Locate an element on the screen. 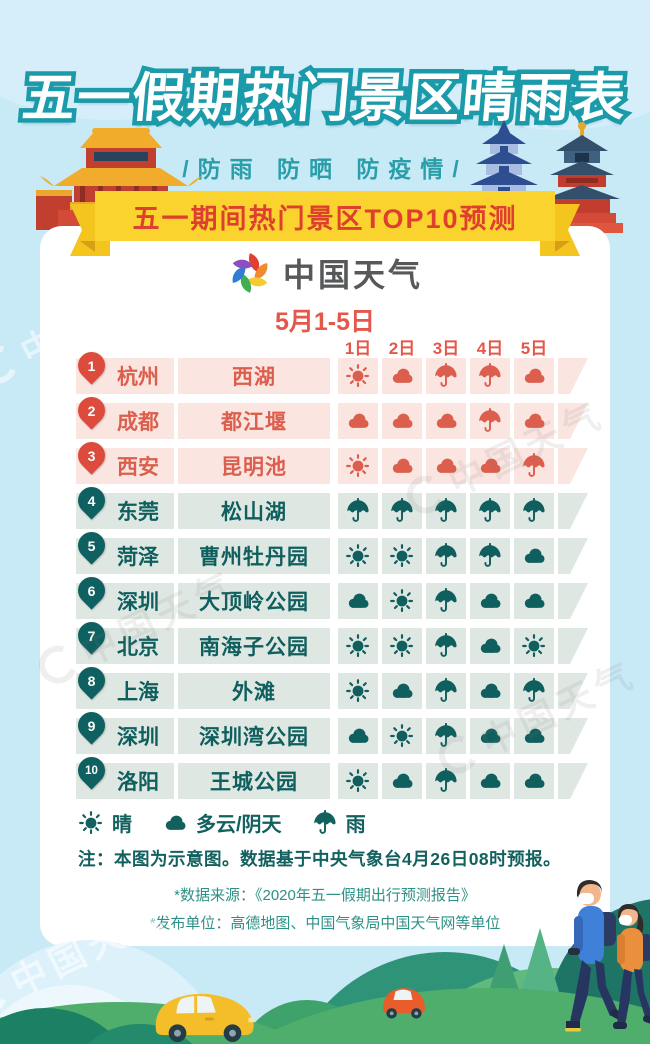 The width and height of the screenshot is (650, 1044). disclaimer-note: 注：本图为示意图。数据基于中央气象台4月26日08时预报。 is located at coordinates (320, 859).